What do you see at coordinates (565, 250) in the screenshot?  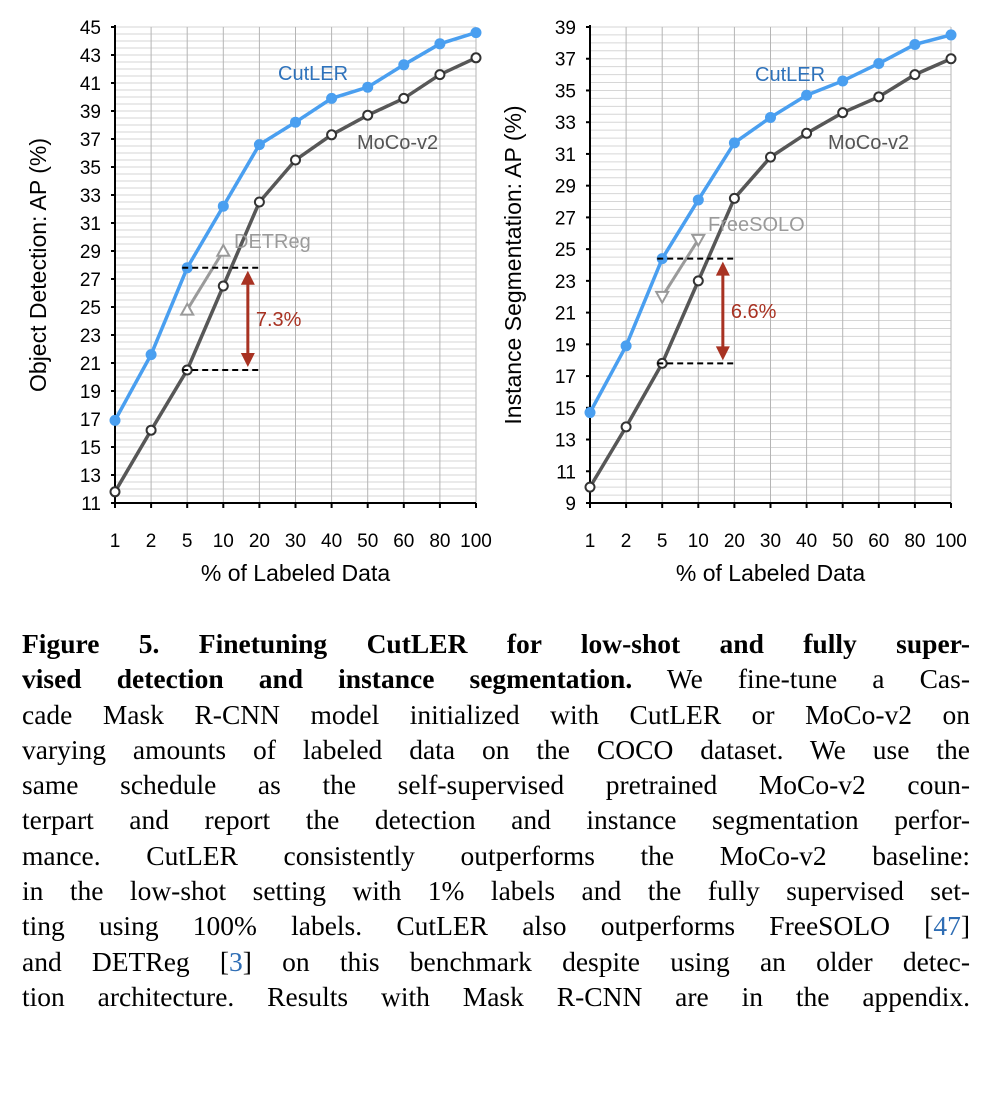 I see `y-tick-label: 25` at bounding box center [565, 250].